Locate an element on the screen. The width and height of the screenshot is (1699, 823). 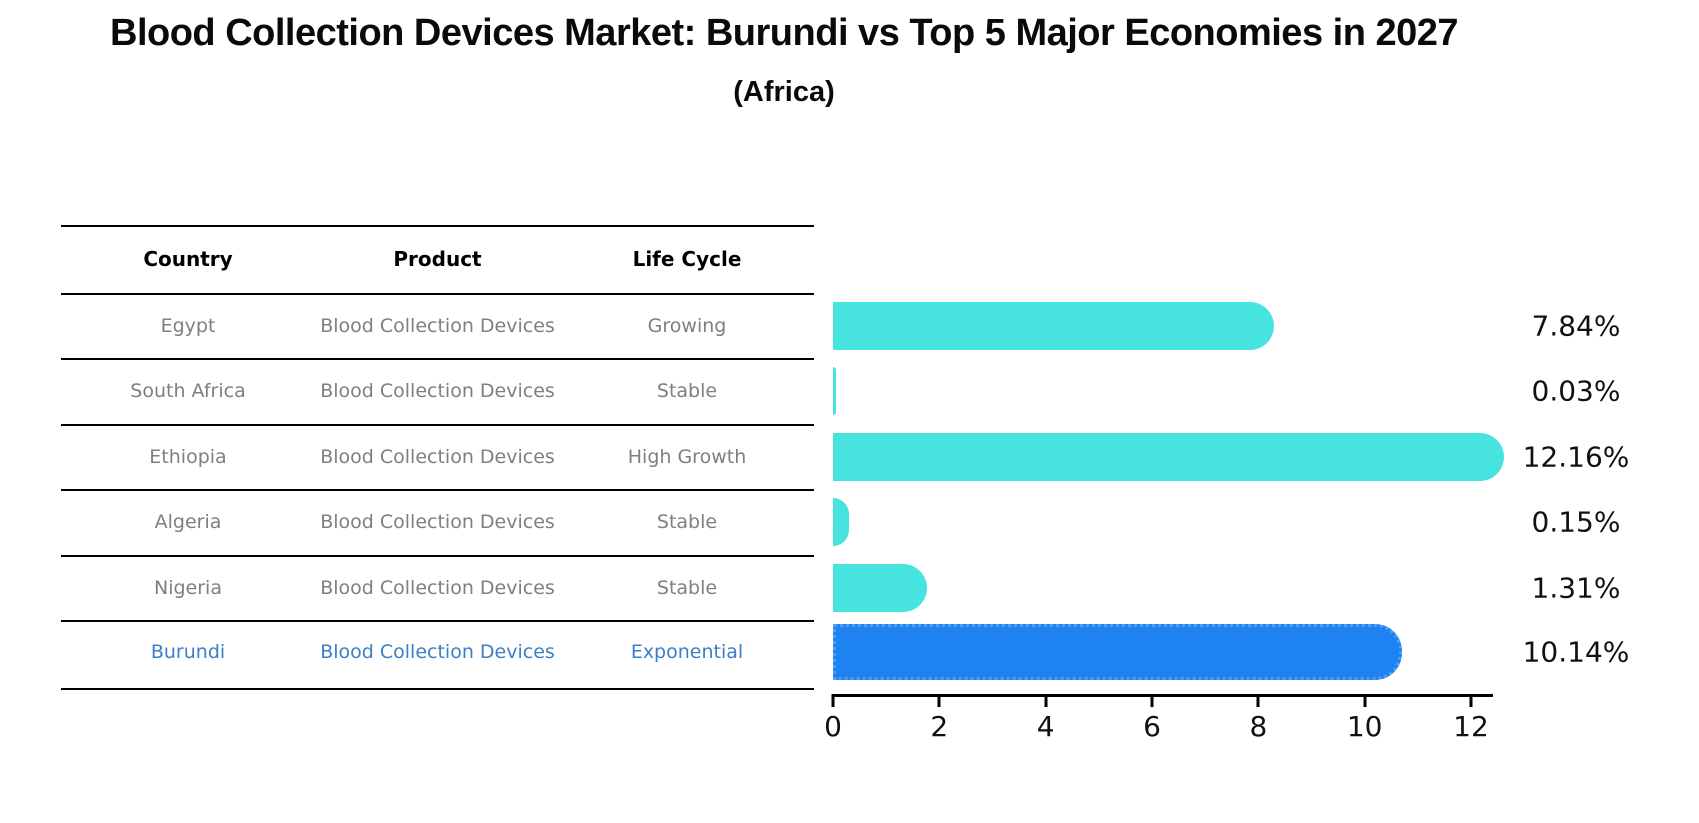
bar-value-label: 0.15% is located at coordinates (1576, 522).